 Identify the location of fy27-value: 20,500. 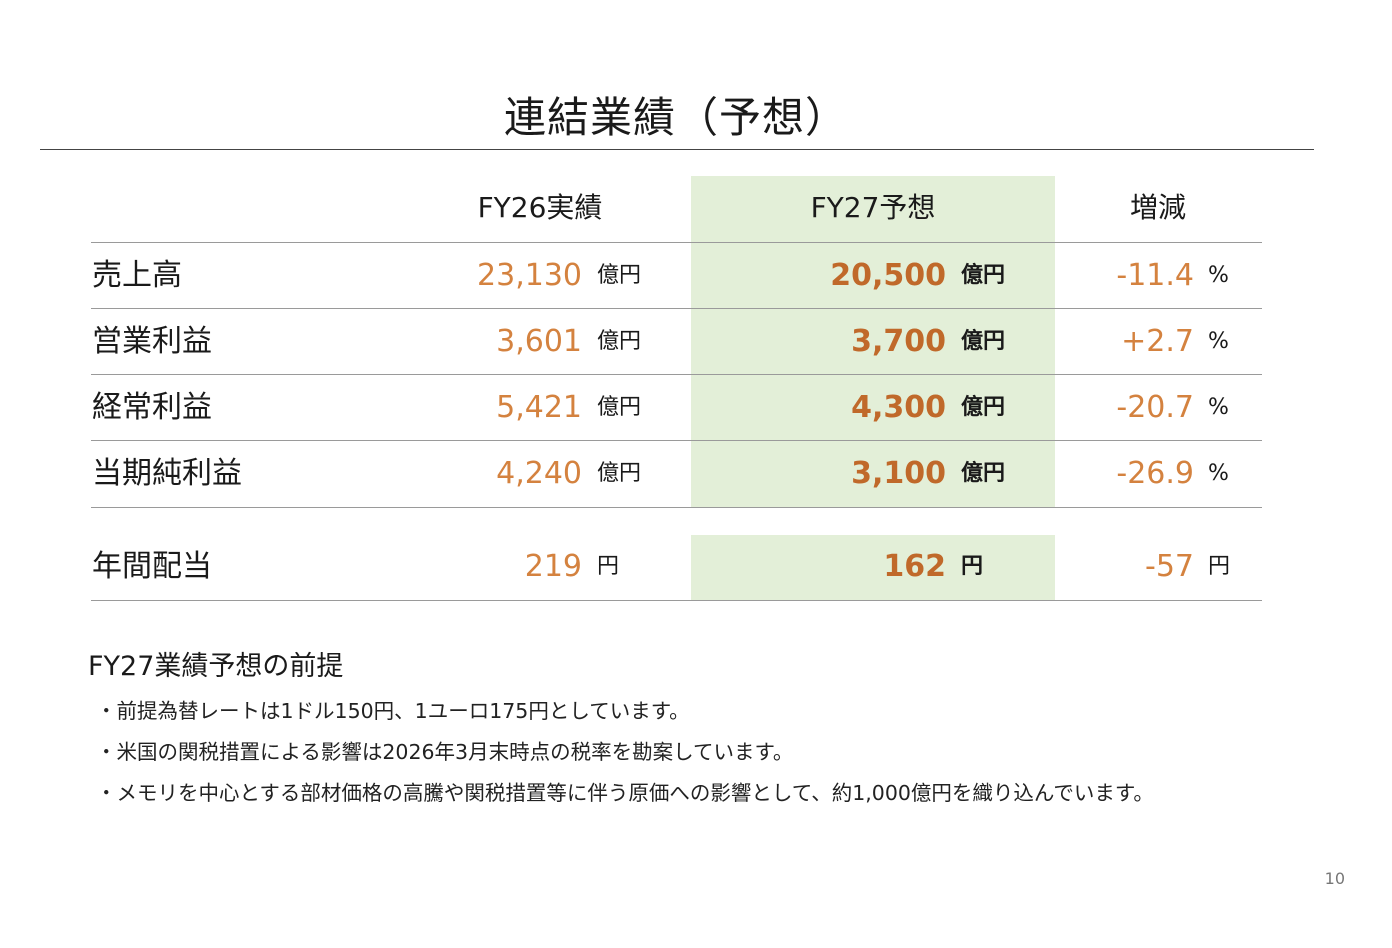
(888, 275).